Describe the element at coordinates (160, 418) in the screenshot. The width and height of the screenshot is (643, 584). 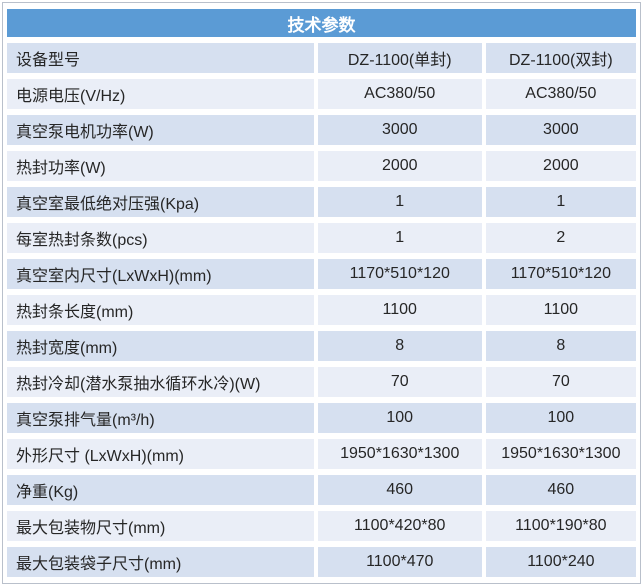
I see `param-label-cell: 真空泵排气量(m³/h)` at that location.